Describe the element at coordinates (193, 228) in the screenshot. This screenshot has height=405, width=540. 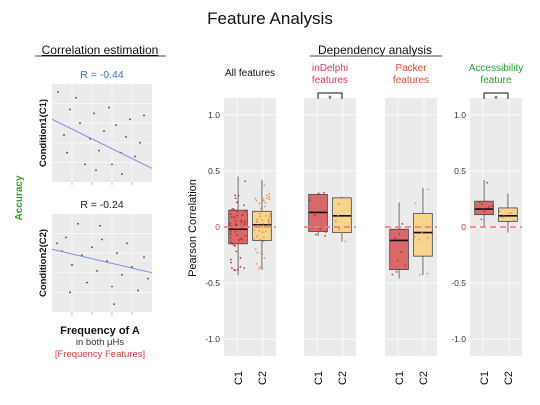
I see `pearson-ylabel: Pearson Correlation` at that location.